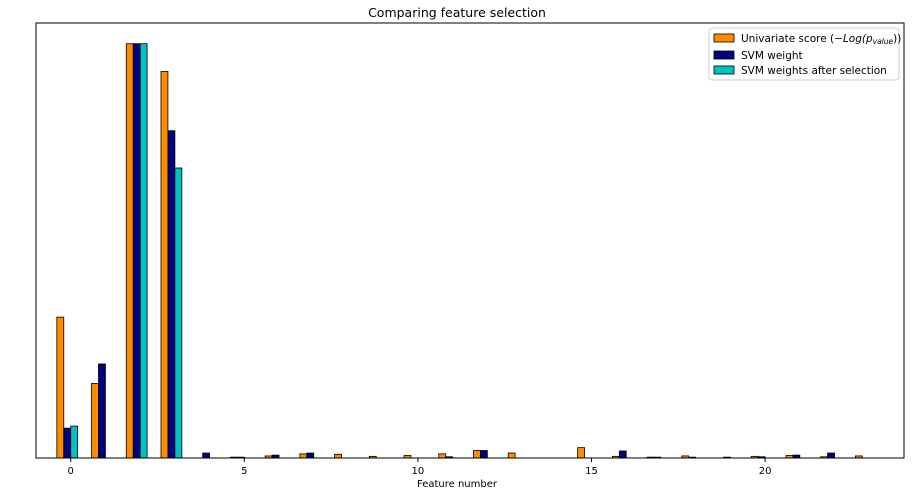 Image resolution: width=914 pixels, height=496 pixels. What do you see at coordinates (772, 56) in the screenshot?
I see `legend-label-svm-weight: SVM weight` at bounding box center [772, 56].